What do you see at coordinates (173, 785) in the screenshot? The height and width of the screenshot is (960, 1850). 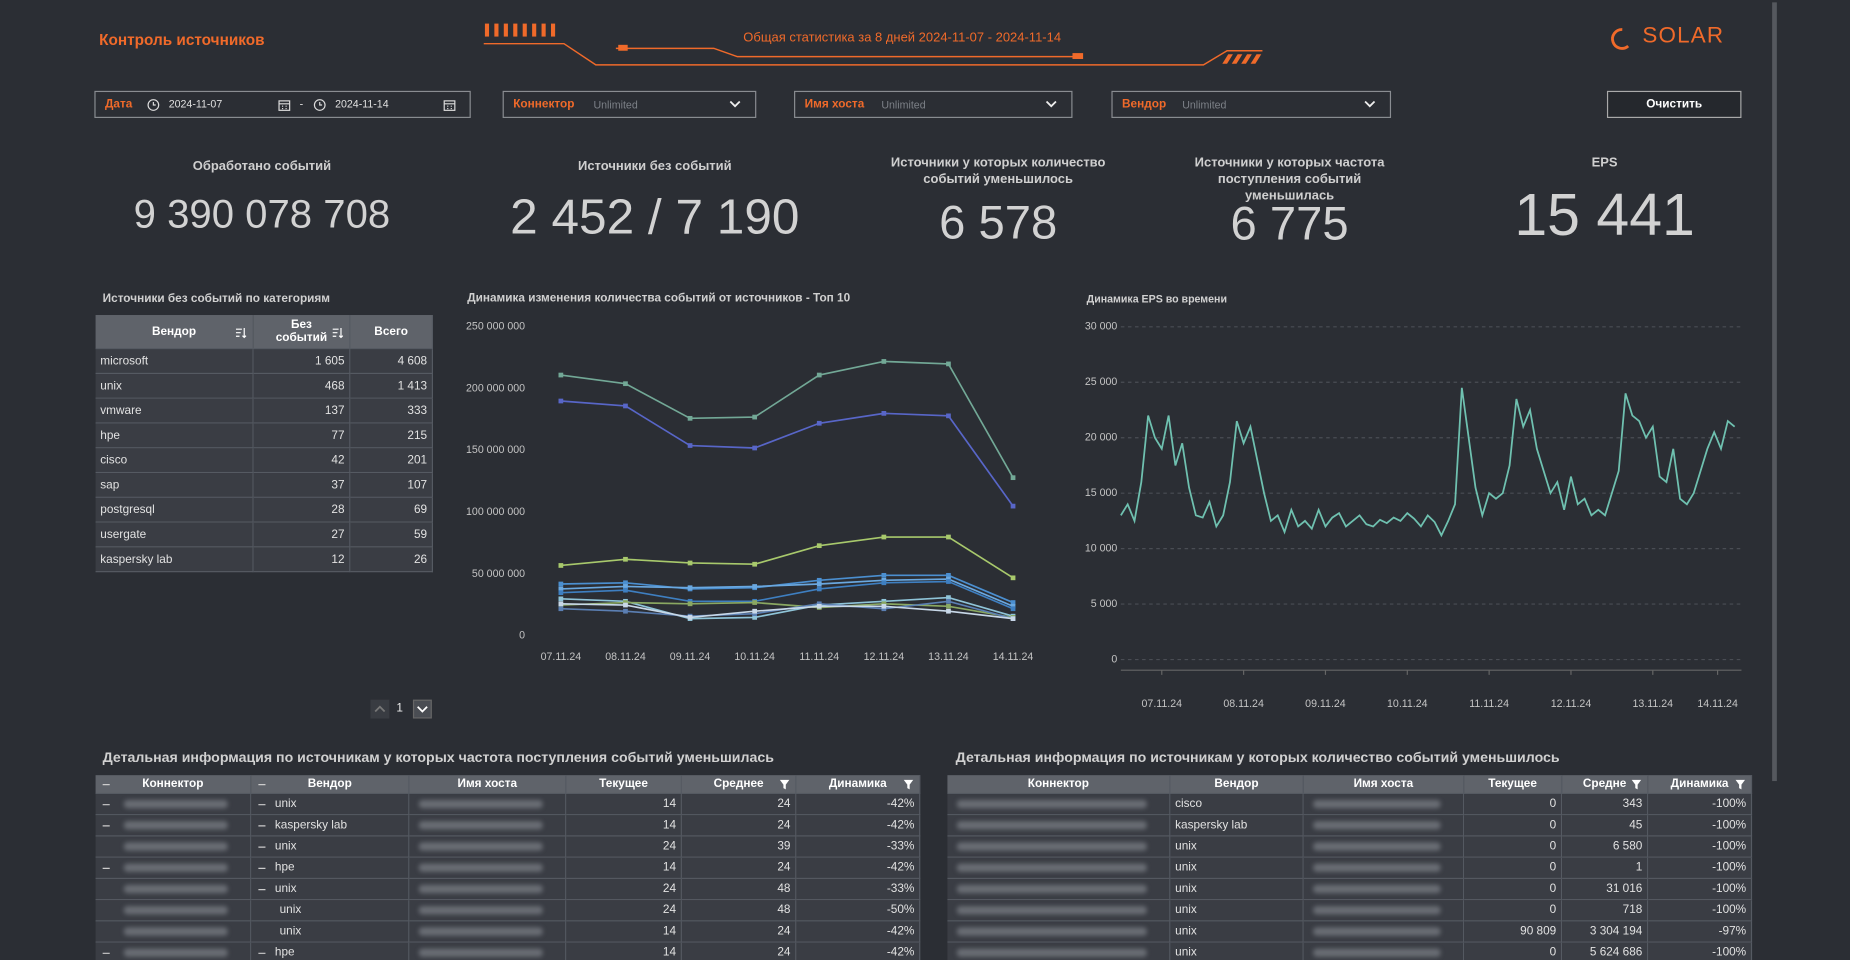 I see `column-header: Коннектор` at bounding box center [173, 785].